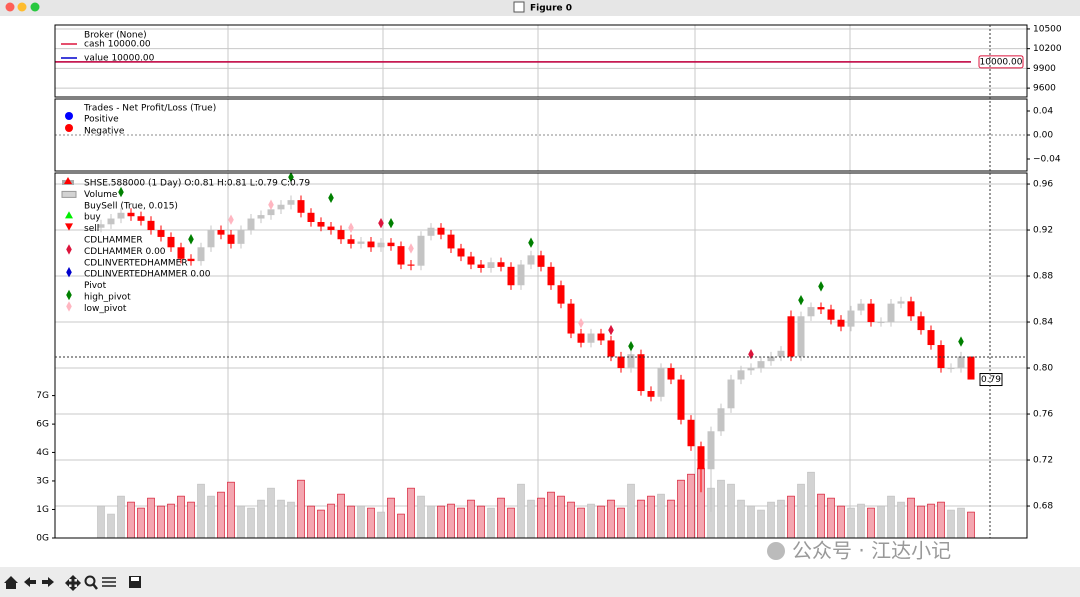 The height and width of the screenshot is (597, 1080). I want to click on watermark-icon, so click(776, 551).